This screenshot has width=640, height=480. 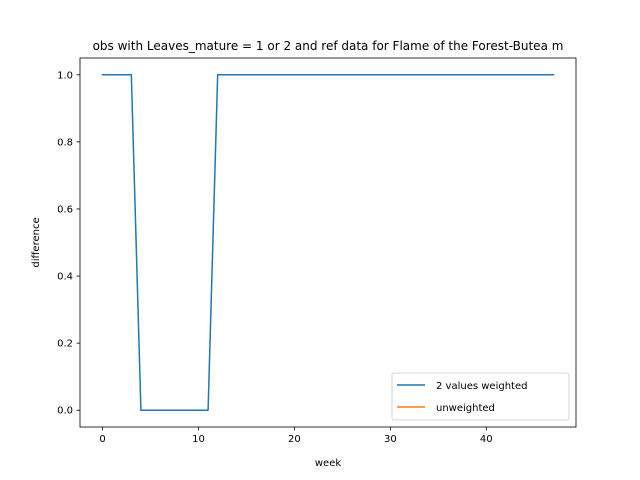 What do you see at coordinates (486, 439) in the screenshot?
I see `x-tick-label: 40` at bounding box center [486, 439].